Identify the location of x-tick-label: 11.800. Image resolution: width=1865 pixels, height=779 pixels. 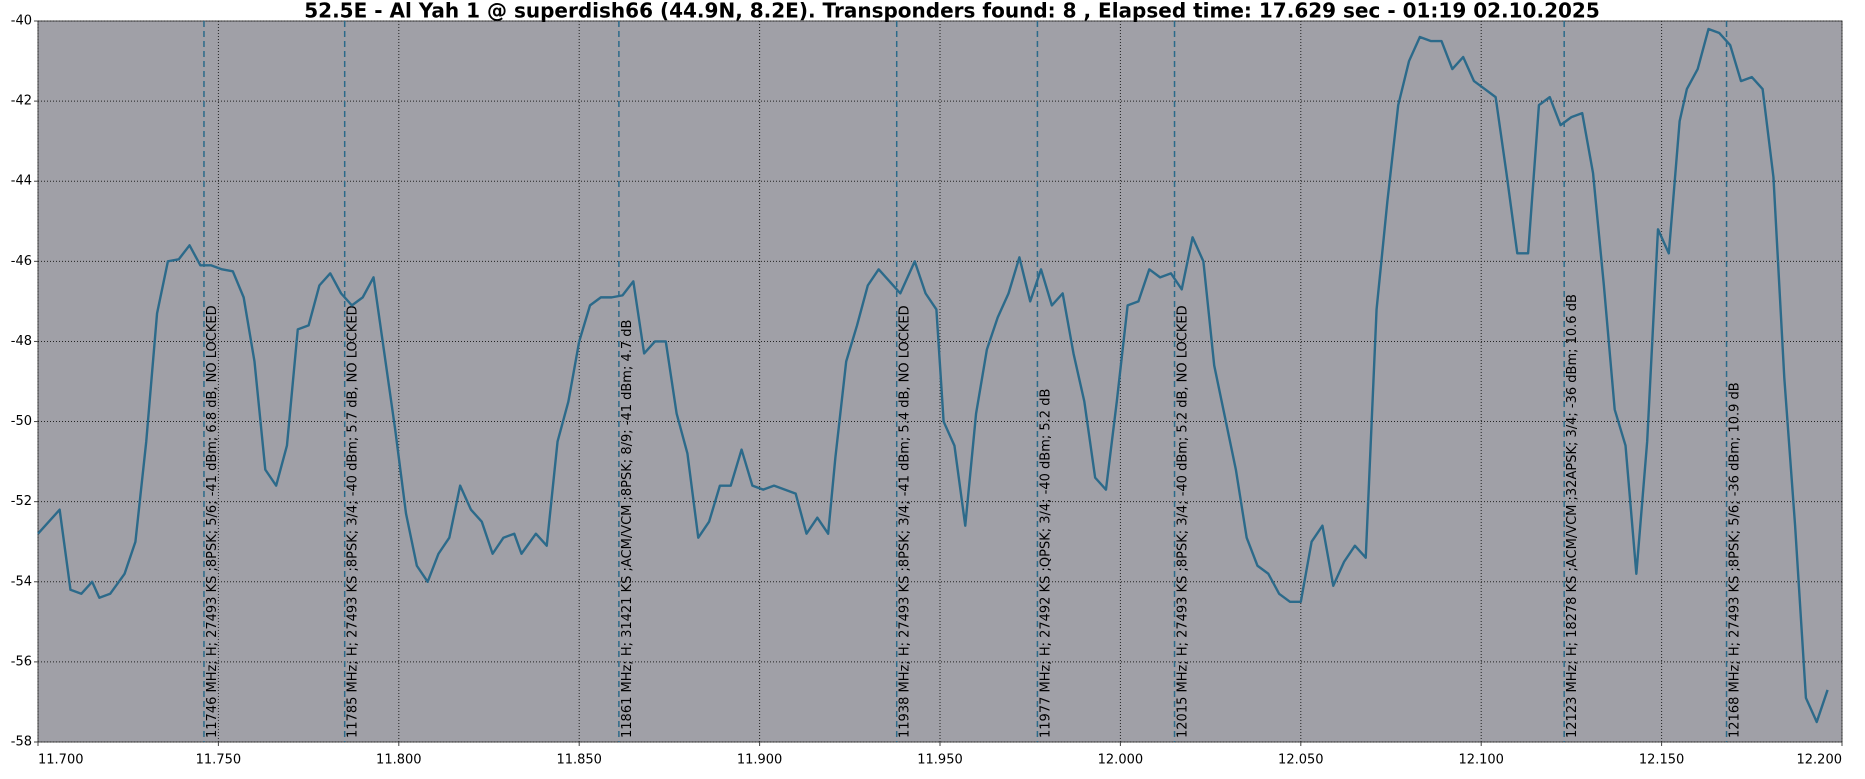
(399, 760).